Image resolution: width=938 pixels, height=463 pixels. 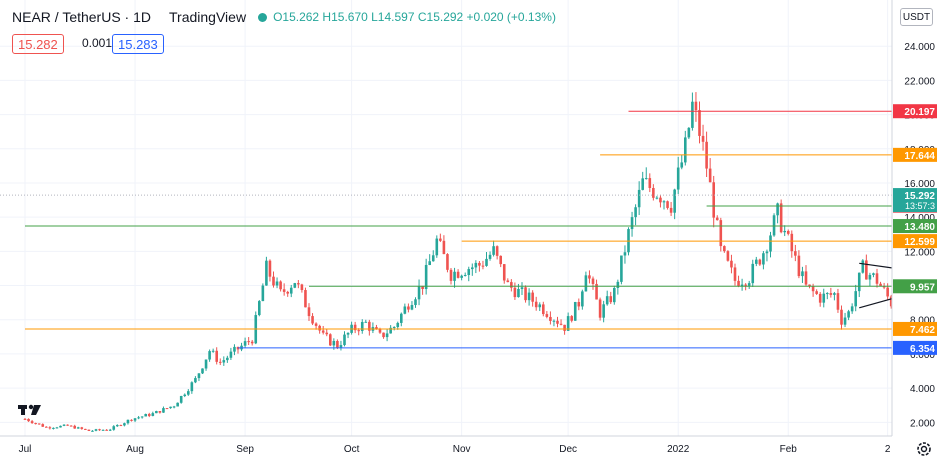 I want to click on x-tick-label: Aug, so click(x=135, y=449).